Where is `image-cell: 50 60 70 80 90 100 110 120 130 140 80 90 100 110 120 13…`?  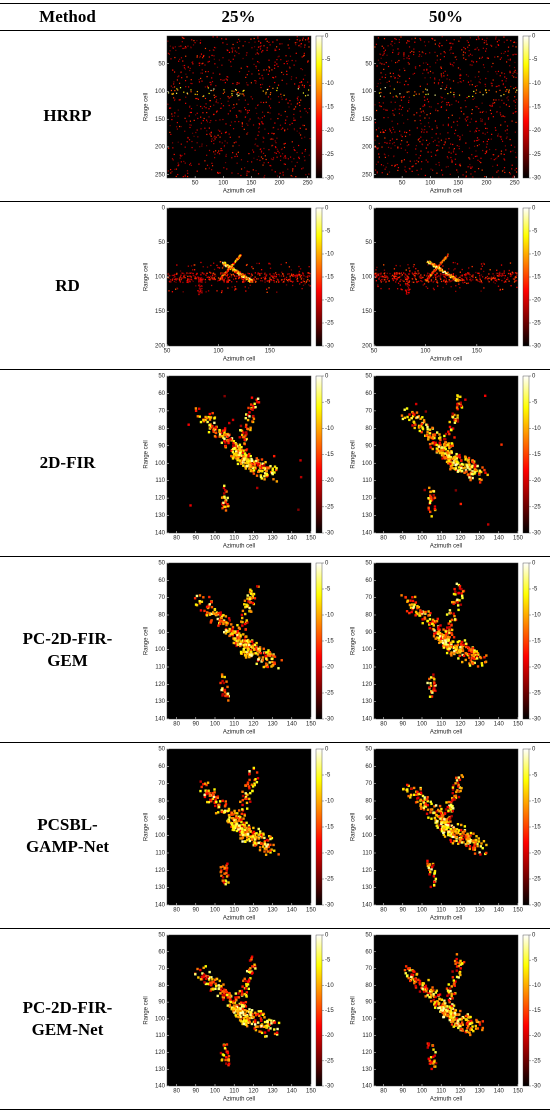
image-cell: 50 60 70 80 90 100 110 120 130 140 80 90 100 110 120 13… is located at coordinates (445, 649).